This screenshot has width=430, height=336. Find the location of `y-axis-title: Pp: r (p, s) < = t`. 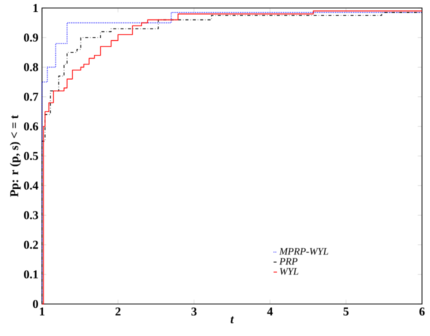

y-axis-title: Pp: r (p, s) < = t is located at coordinates (15, 156).